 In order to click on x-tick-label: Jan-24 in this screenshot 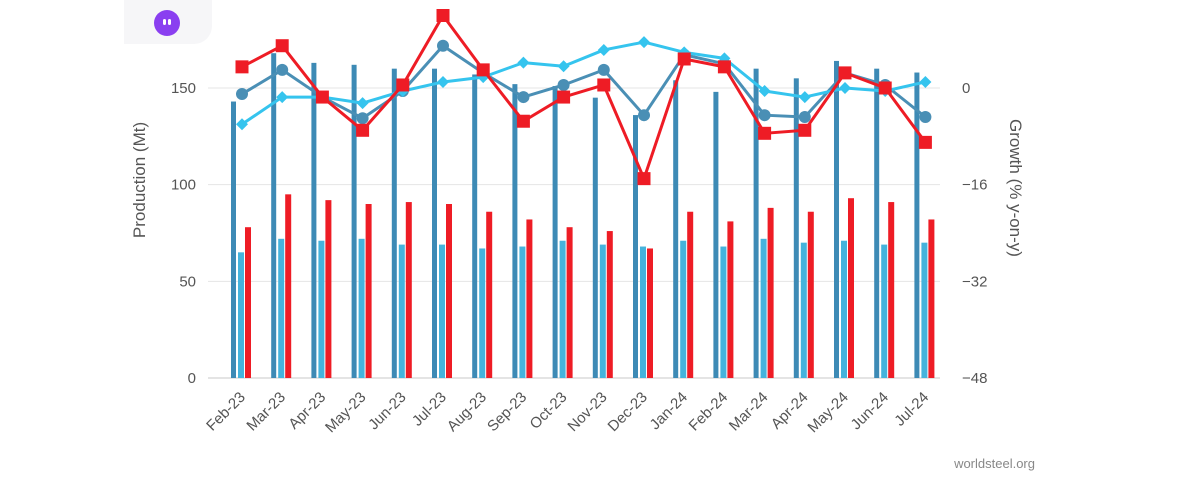, I will do `click(669, 411)`.